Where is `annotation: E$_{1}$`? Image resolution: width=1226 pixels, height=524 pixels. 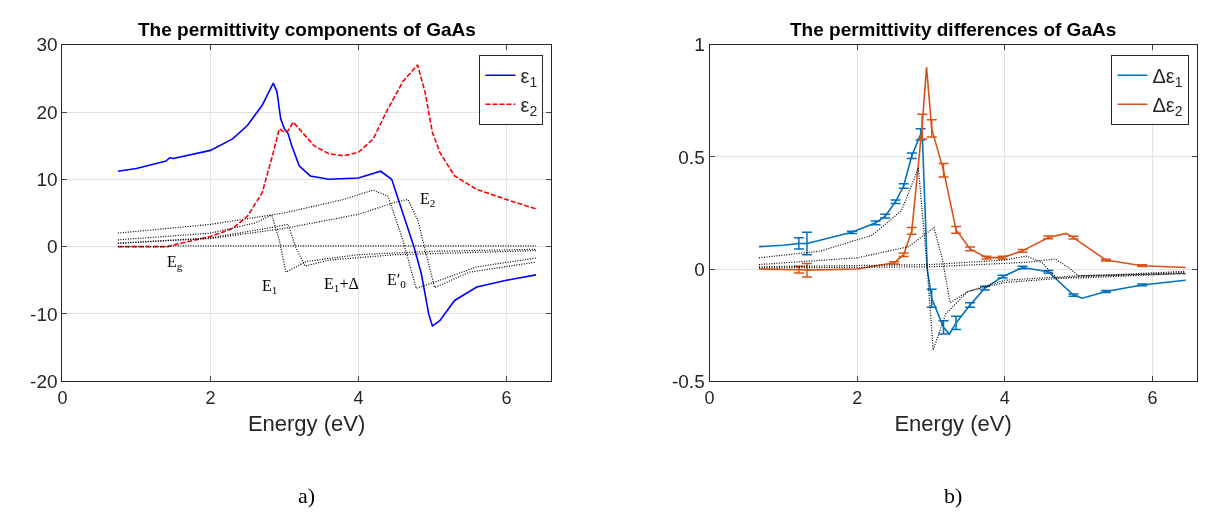
annotation: E$_{1}$ is located at coordinates (270, 287).